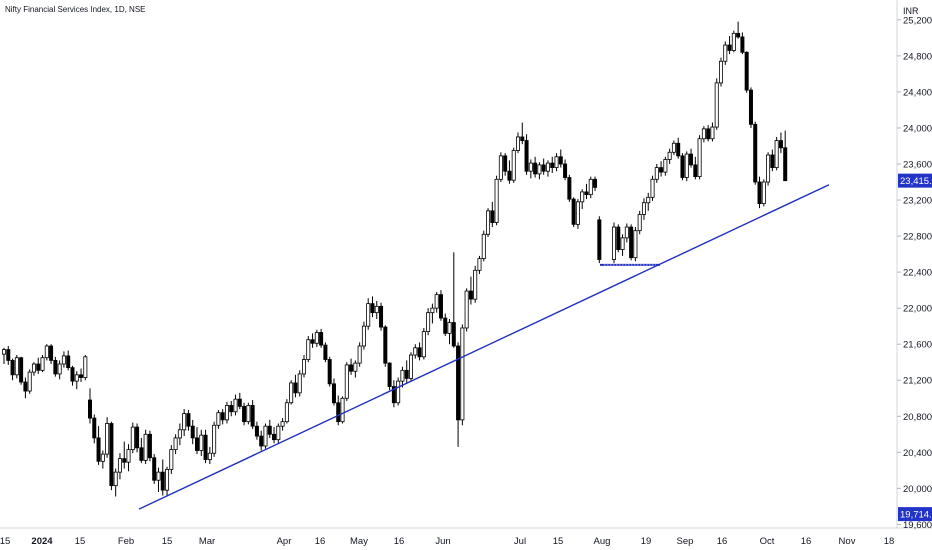 The height and width of the screenshot is (550, 932). What do you see at coordinates (399, 541) in the screenshot?
I see `time-tick-label: 16` at bounding box center [399, 541].